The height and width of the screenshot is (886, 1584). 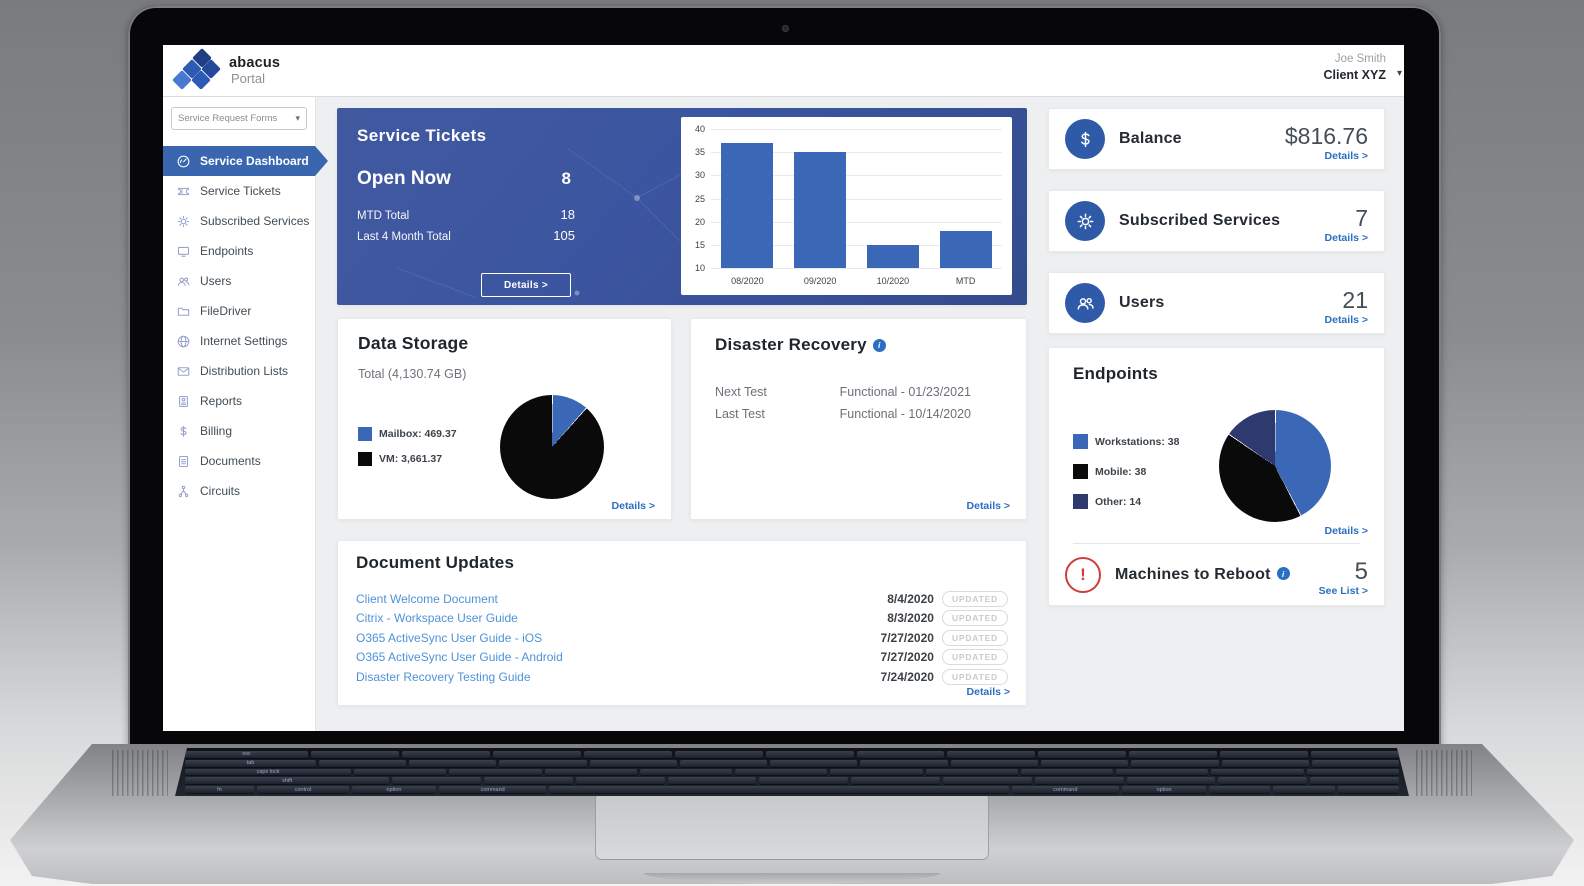 I want to click on document-date: 7/24/2020, so click(x=907, y=676).